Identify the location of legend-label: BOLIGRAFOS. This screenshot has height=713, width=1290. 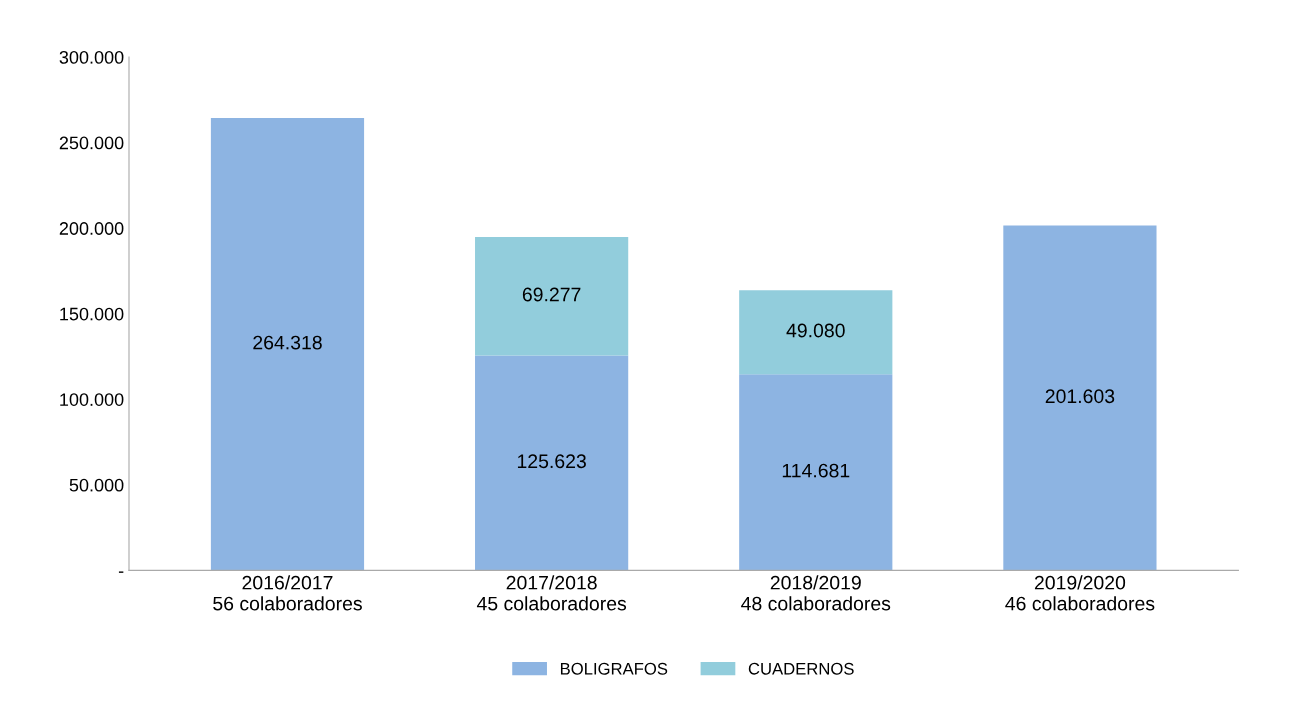
(614, 668).